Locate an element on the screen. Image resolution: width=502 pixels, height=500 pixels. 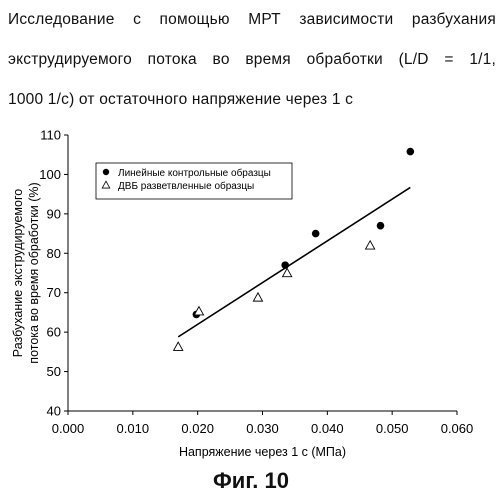
x-tick-label: 0.010 is located at coordinates (133, 428).